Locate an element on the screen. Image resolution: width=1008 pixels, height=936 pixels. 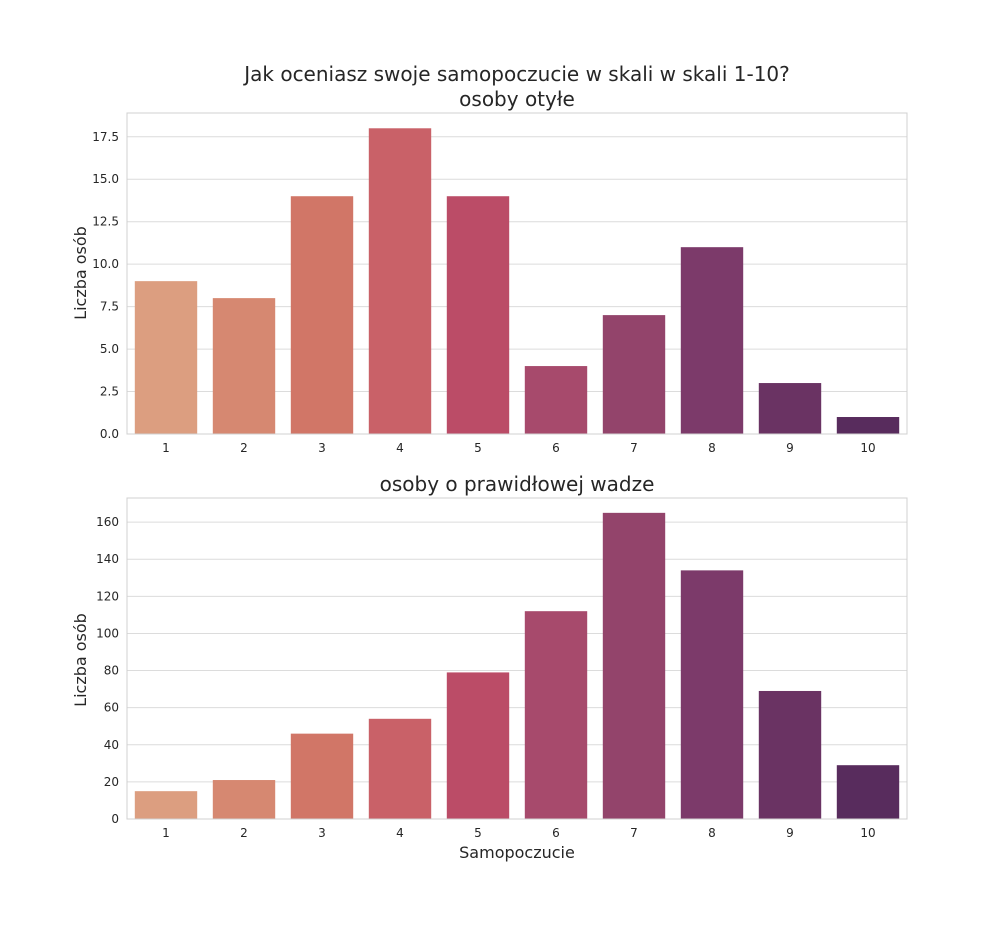
top-xtick-label: 7 is located at coordinates (634, 448).